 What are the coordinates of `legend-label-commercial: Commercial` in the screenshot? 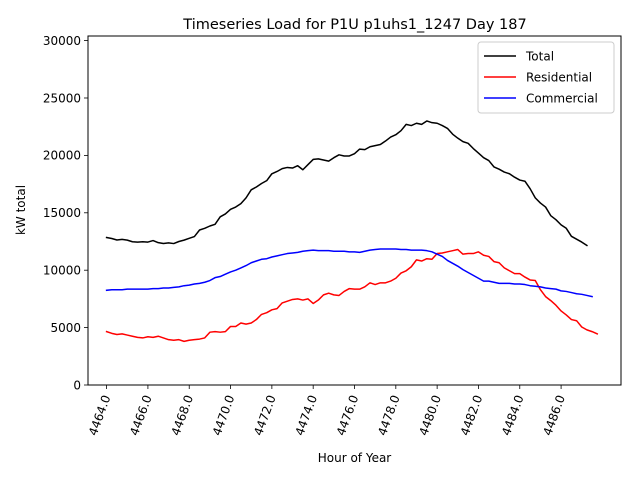 It's located at (562, 98).